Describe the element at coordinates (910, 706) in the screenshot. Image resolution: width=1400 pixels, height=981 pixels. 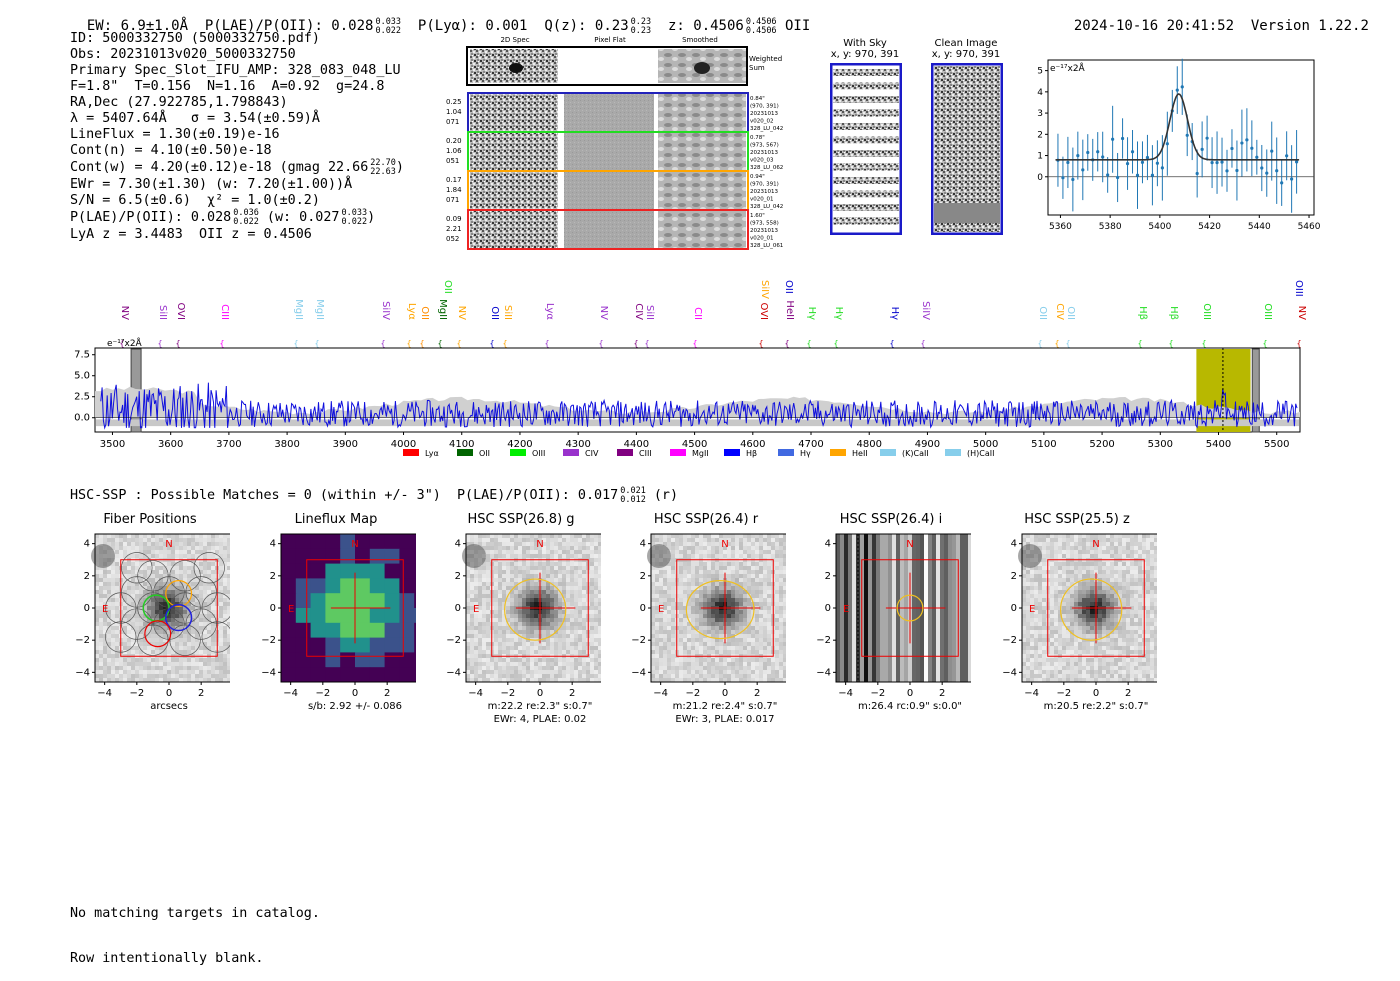
I see `hsc-caption: m:26.4 rc:0.9" s:0.0"` at that location.